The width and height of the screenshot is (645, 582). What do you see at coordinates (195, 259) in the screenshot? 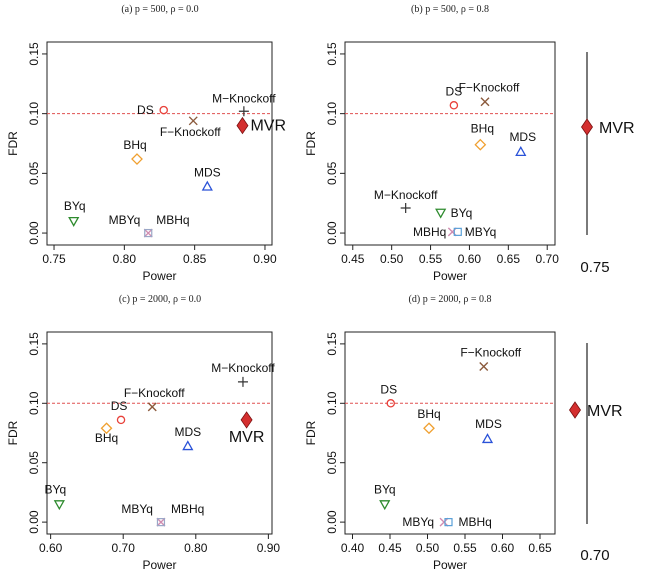
I see `x-tick-label: 0.85` at bounding box center [195, 259].